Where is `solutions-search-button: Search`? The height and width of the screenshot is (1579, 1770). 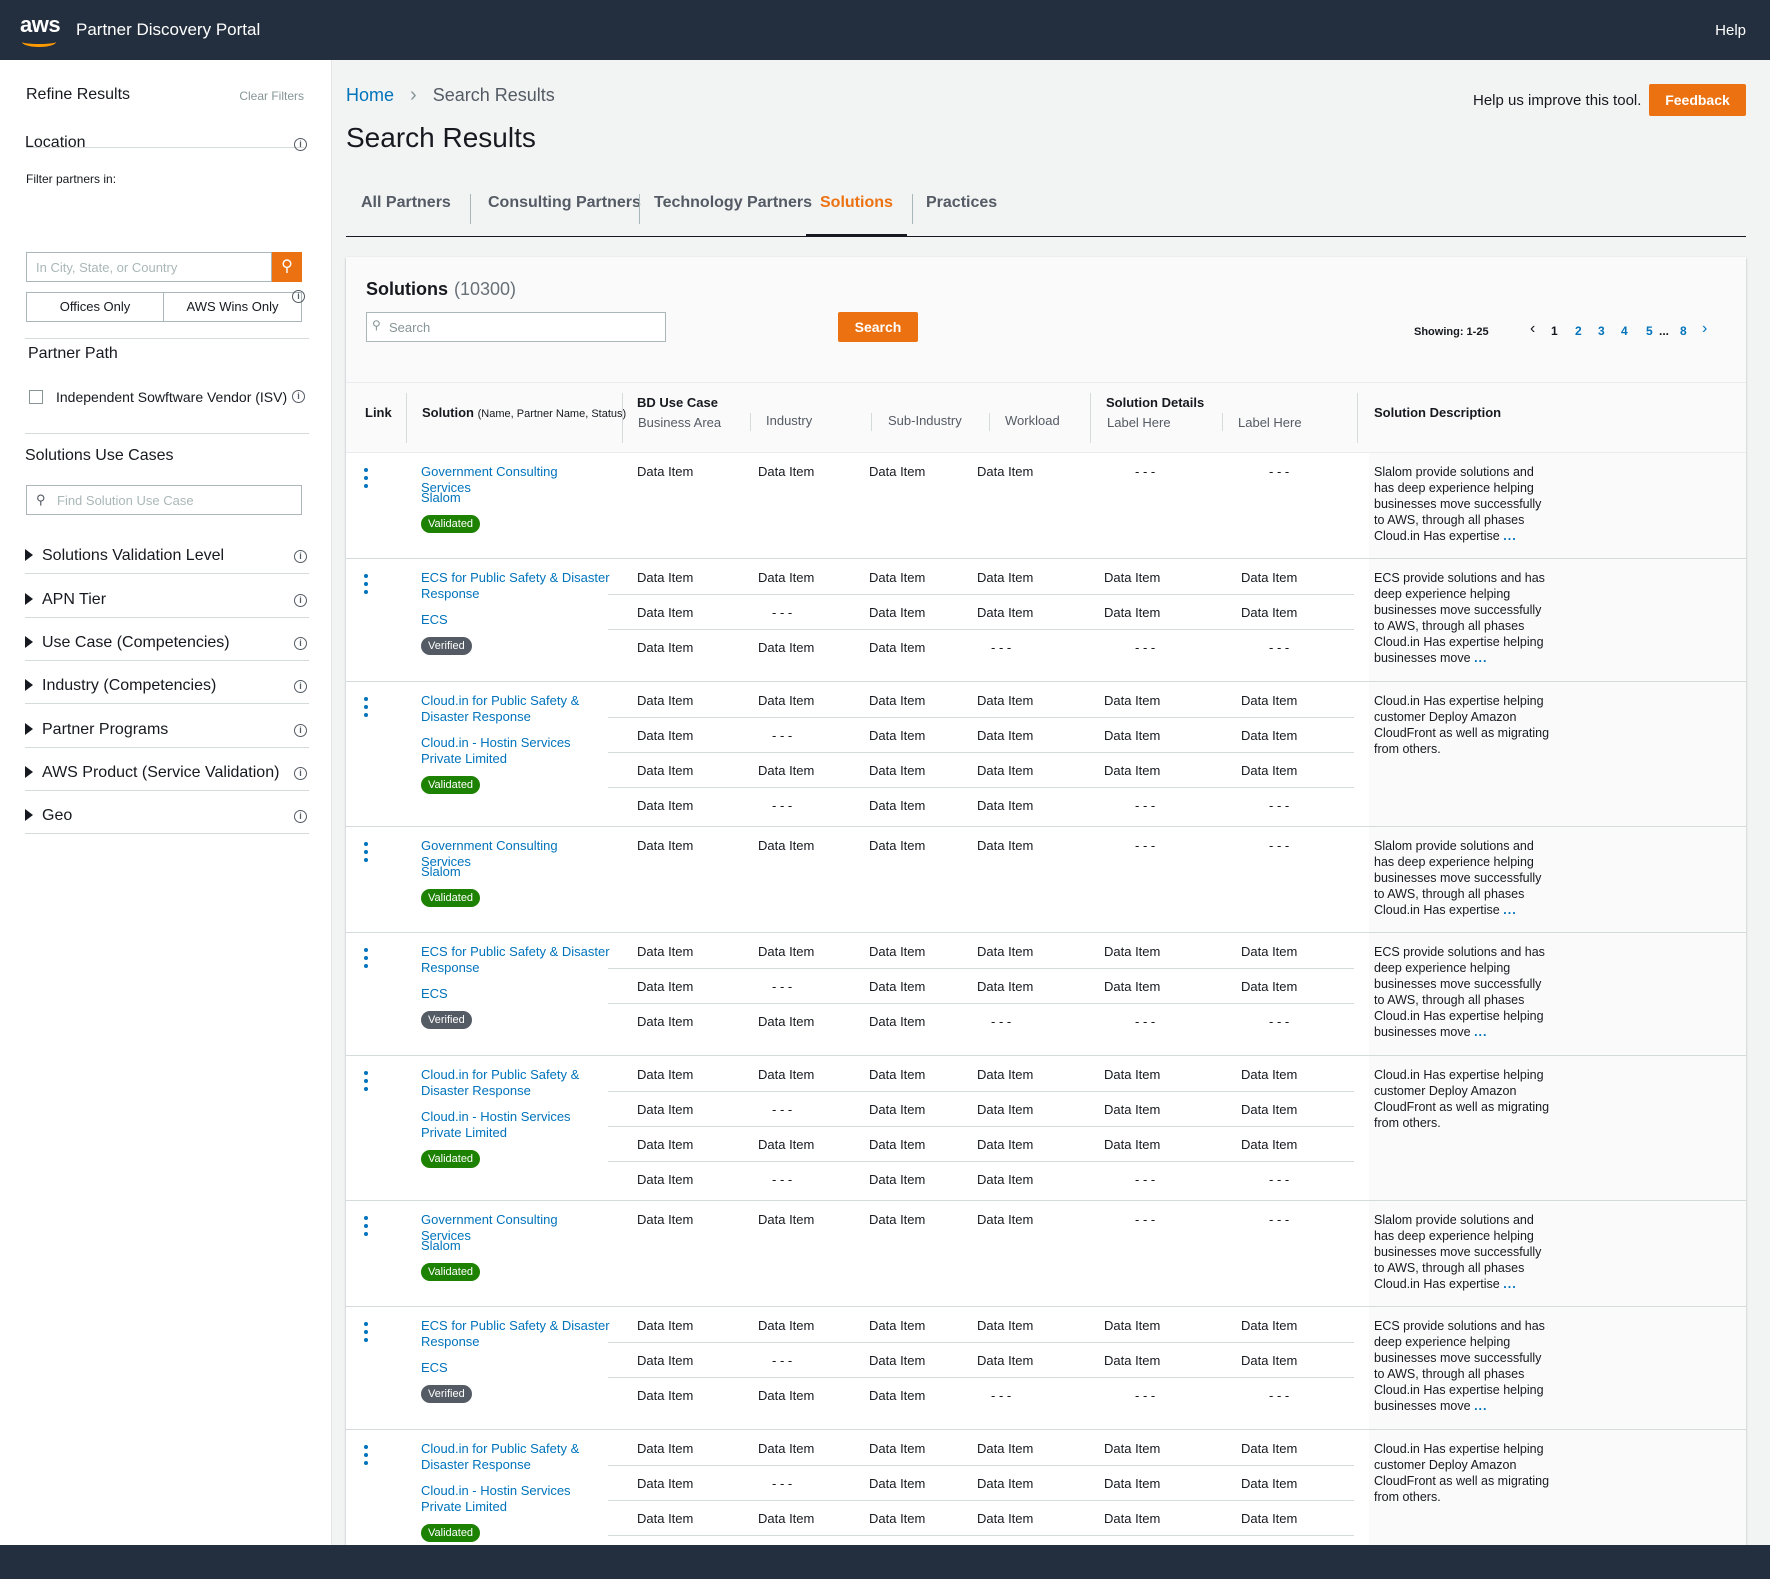
solutions-search-button: Search is located at coordinates (878, 327).